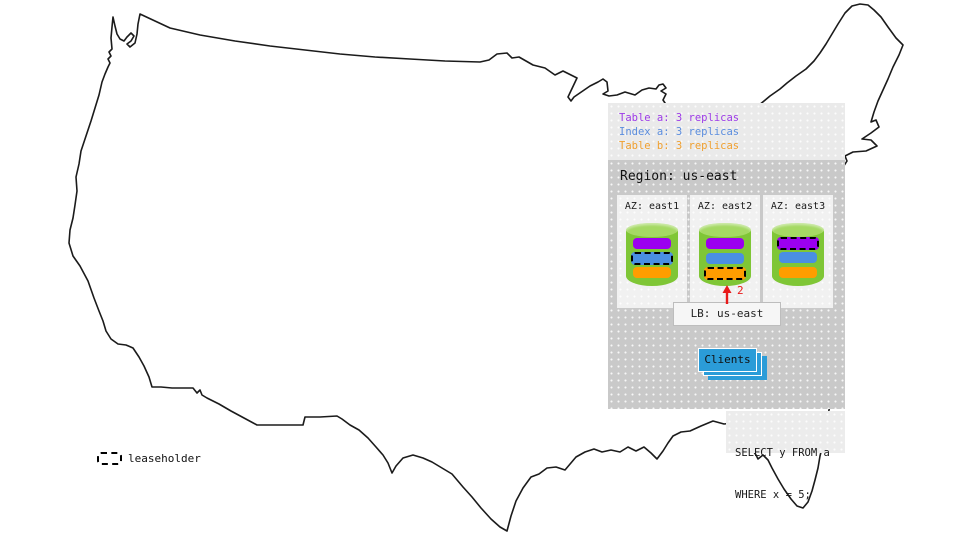 This screenshot has height=540, width=960. Describe the element at coordinates (725, 273) in the screenshot. I see `replica-table-b-leaseholder` at that location.